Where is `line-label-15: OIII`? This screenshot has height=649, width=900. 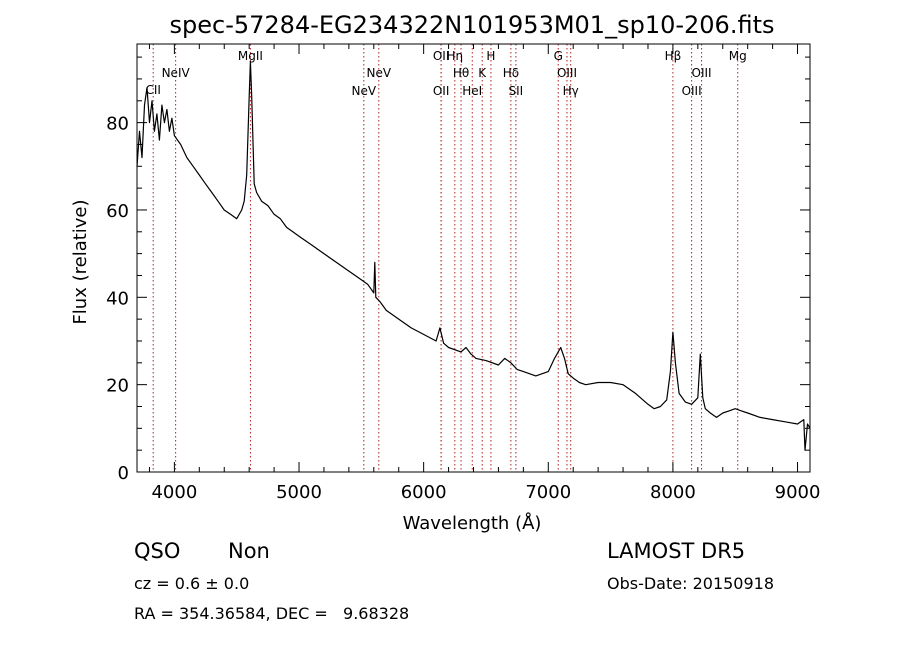
line-label-15: OIII is located at coordinates (567, 73).